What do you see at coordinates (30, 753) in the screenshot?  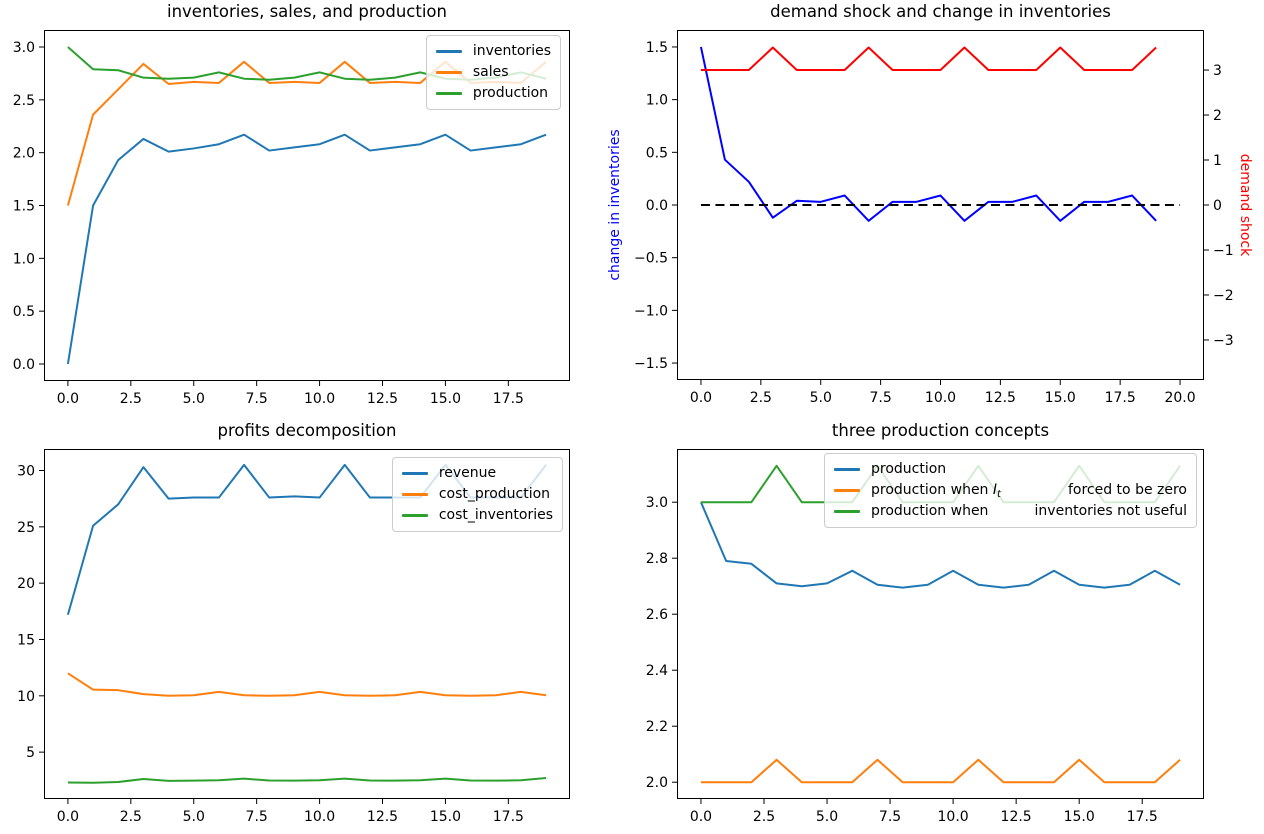 I see `y-tick-label: 5` at bounding box center [30, 753].